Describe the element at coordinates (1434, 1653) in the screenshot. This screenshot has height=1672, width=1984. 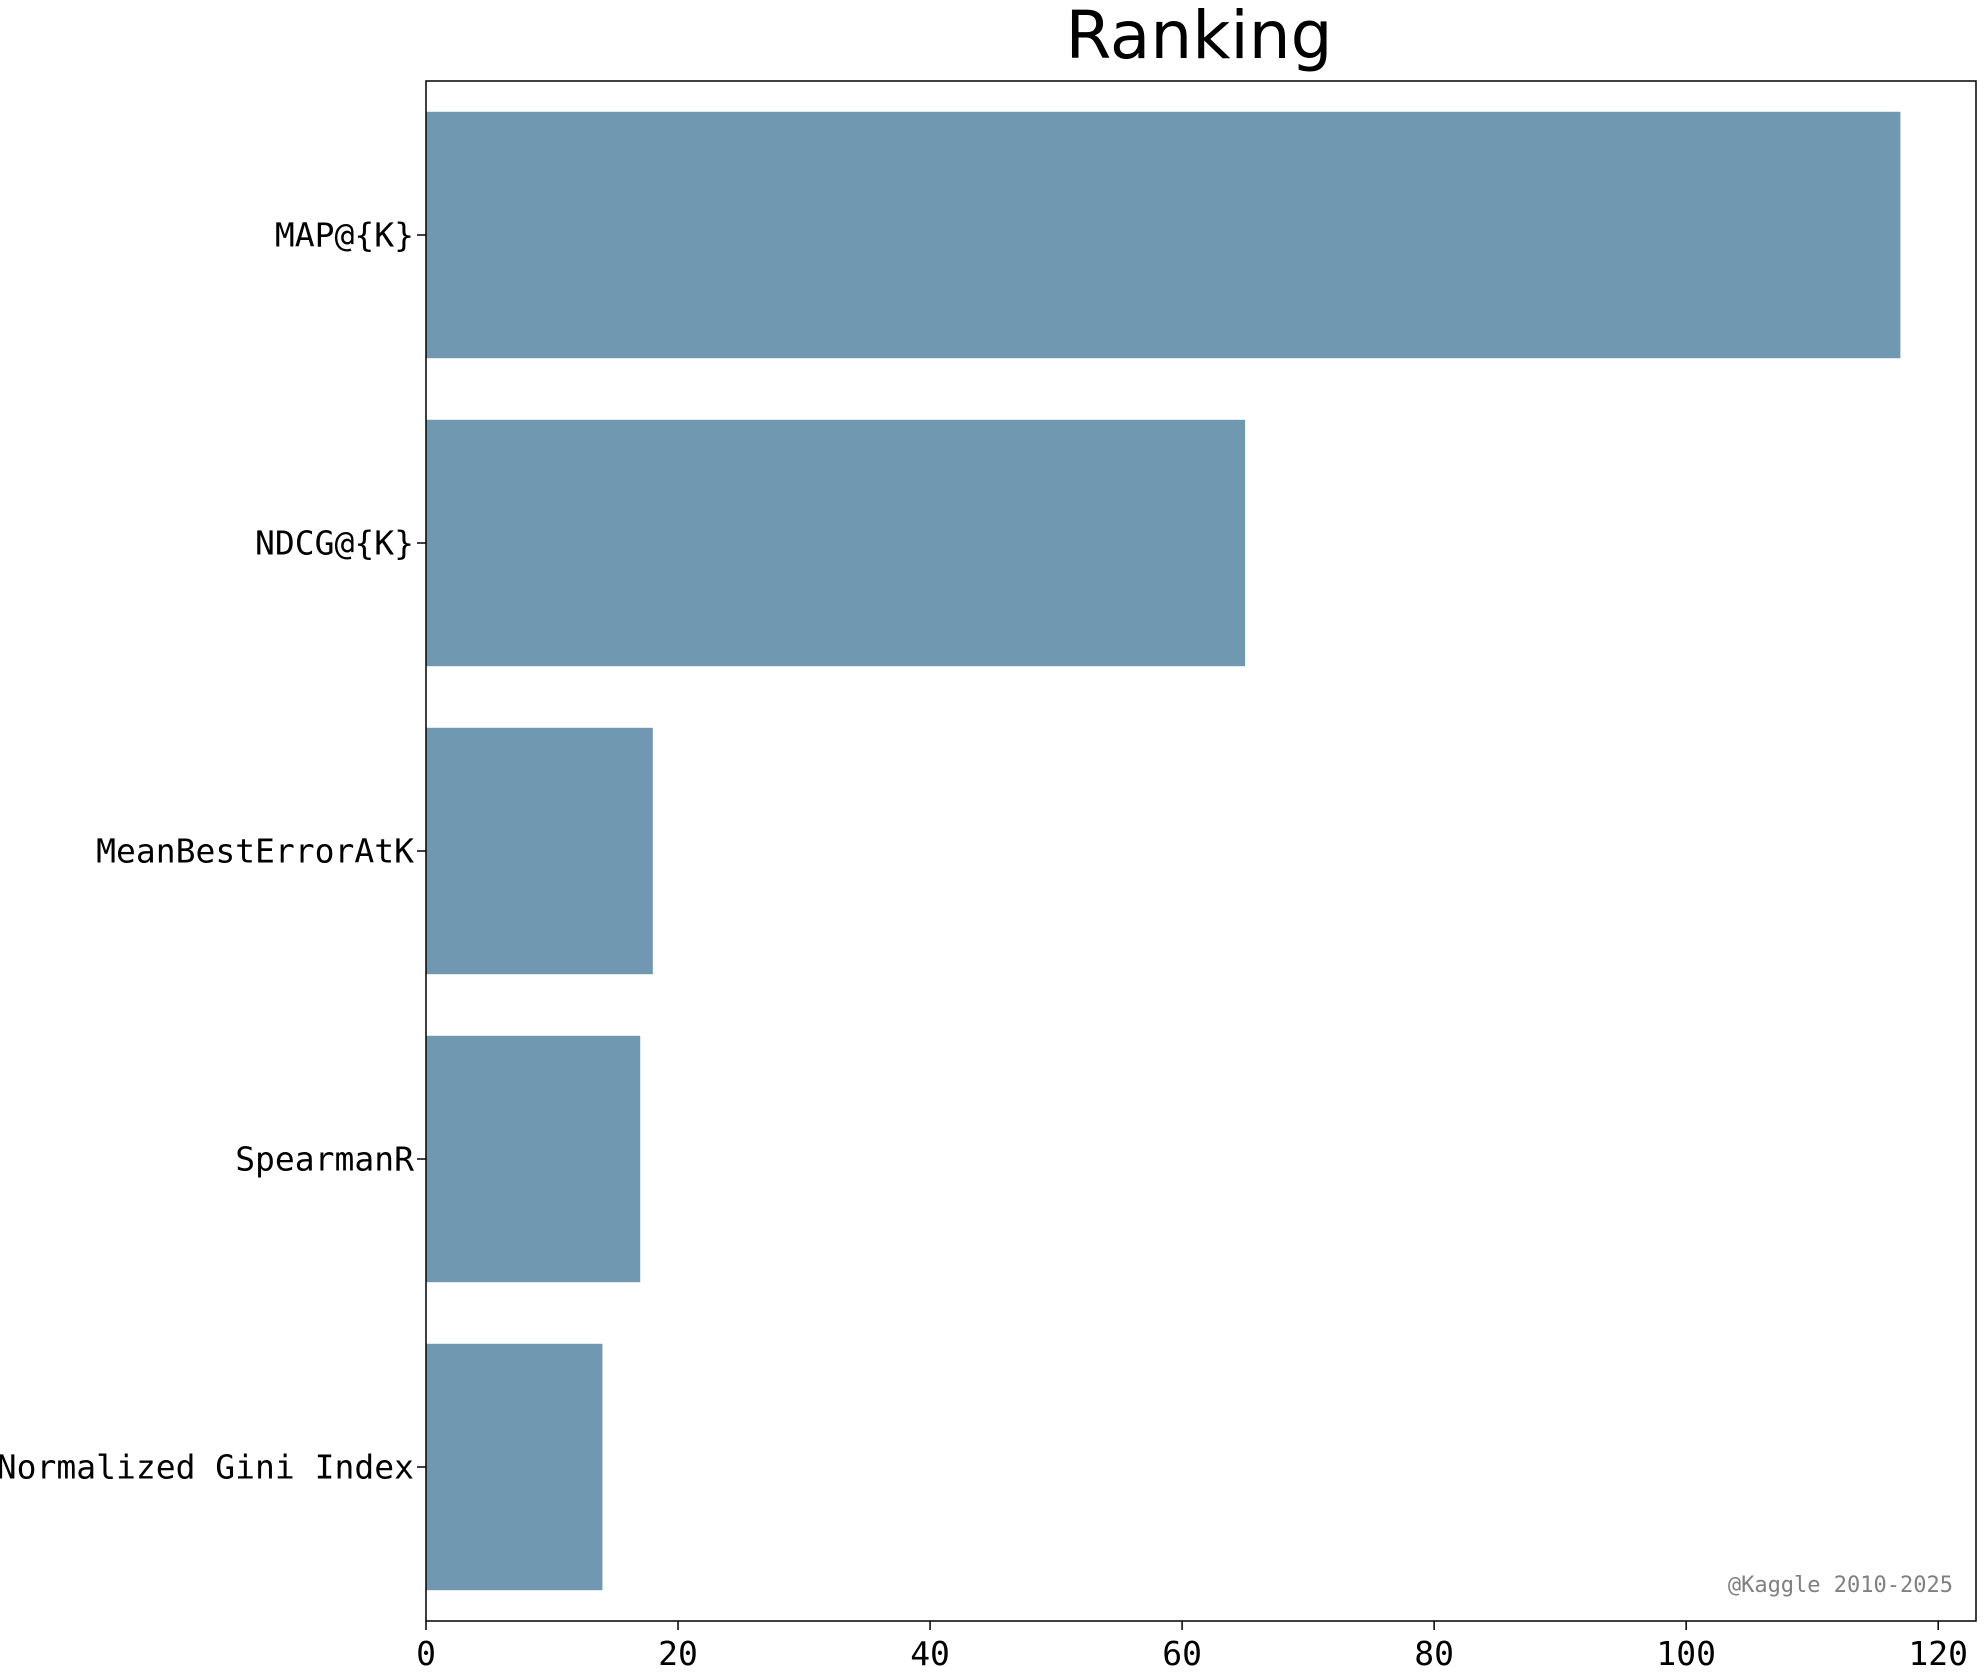
I see `x-tick-label: 80` at that location.